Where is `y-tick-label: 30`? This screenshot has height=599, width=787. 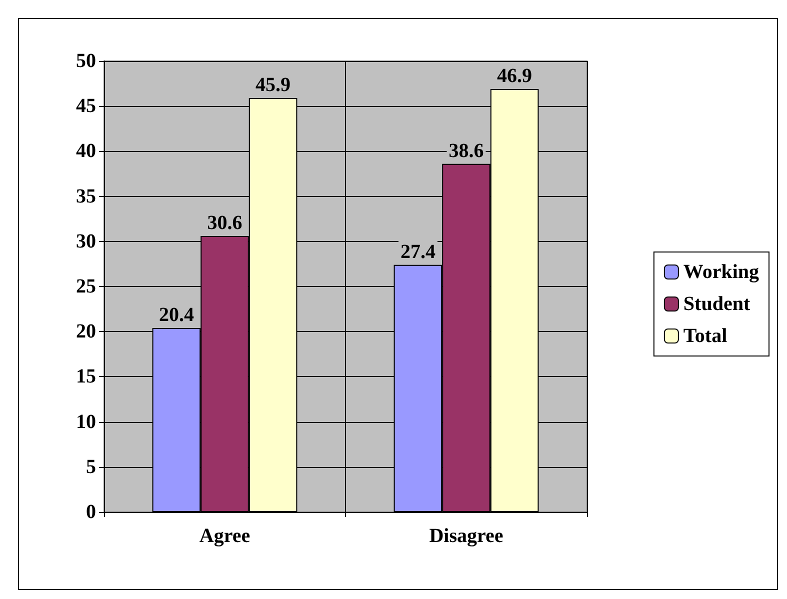
y-tick-label: 30 is located at coordinates (86, 241).